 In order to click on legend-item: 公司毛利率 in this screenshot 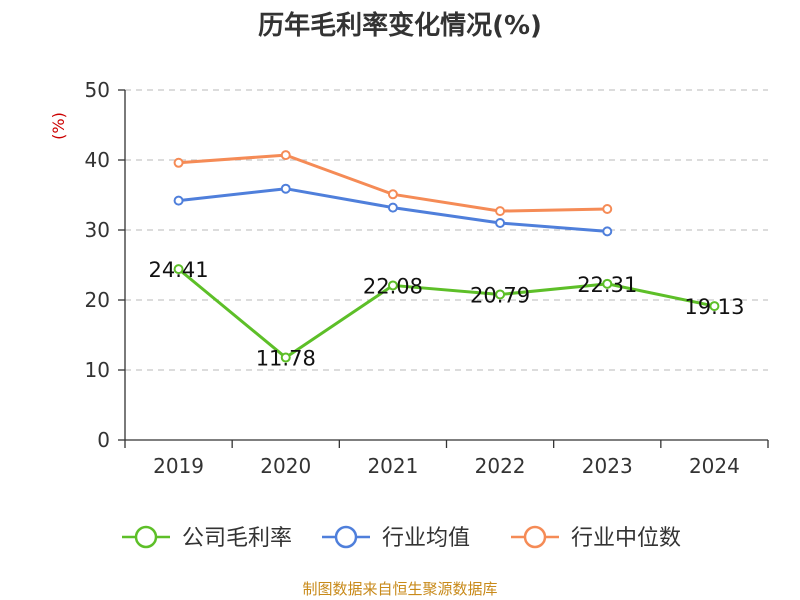, I will do `click(207, 538)`.